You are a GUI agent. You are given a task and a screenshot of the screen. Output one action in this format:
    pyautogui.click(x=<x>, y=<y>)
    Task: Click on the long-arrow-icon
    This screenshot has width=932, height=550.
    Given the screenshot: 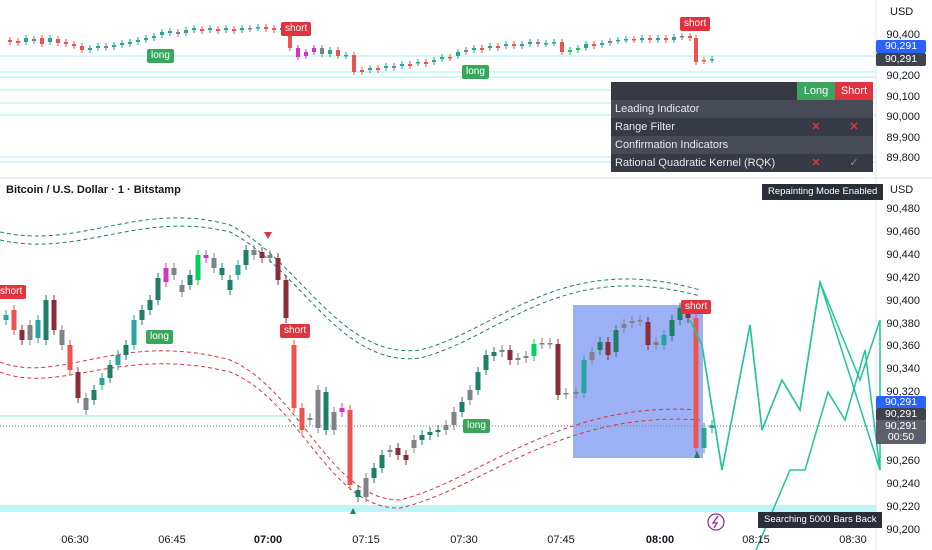 What is the action you would take?
    pyautogui.click(x=353, y=511)
    